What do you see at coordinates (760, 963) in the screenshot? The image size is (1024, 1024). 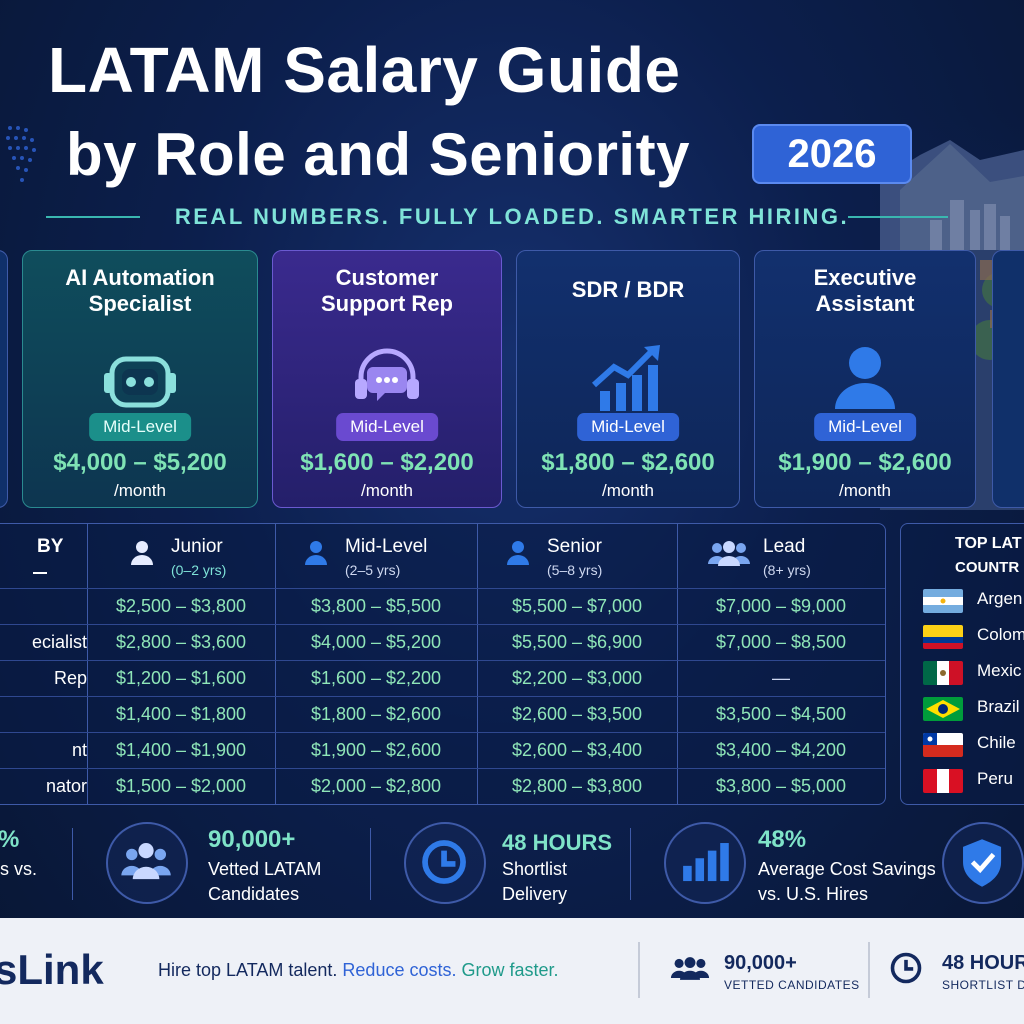 I see `footer-stat1-value: 90,000+` at bounding box center [760, 963].